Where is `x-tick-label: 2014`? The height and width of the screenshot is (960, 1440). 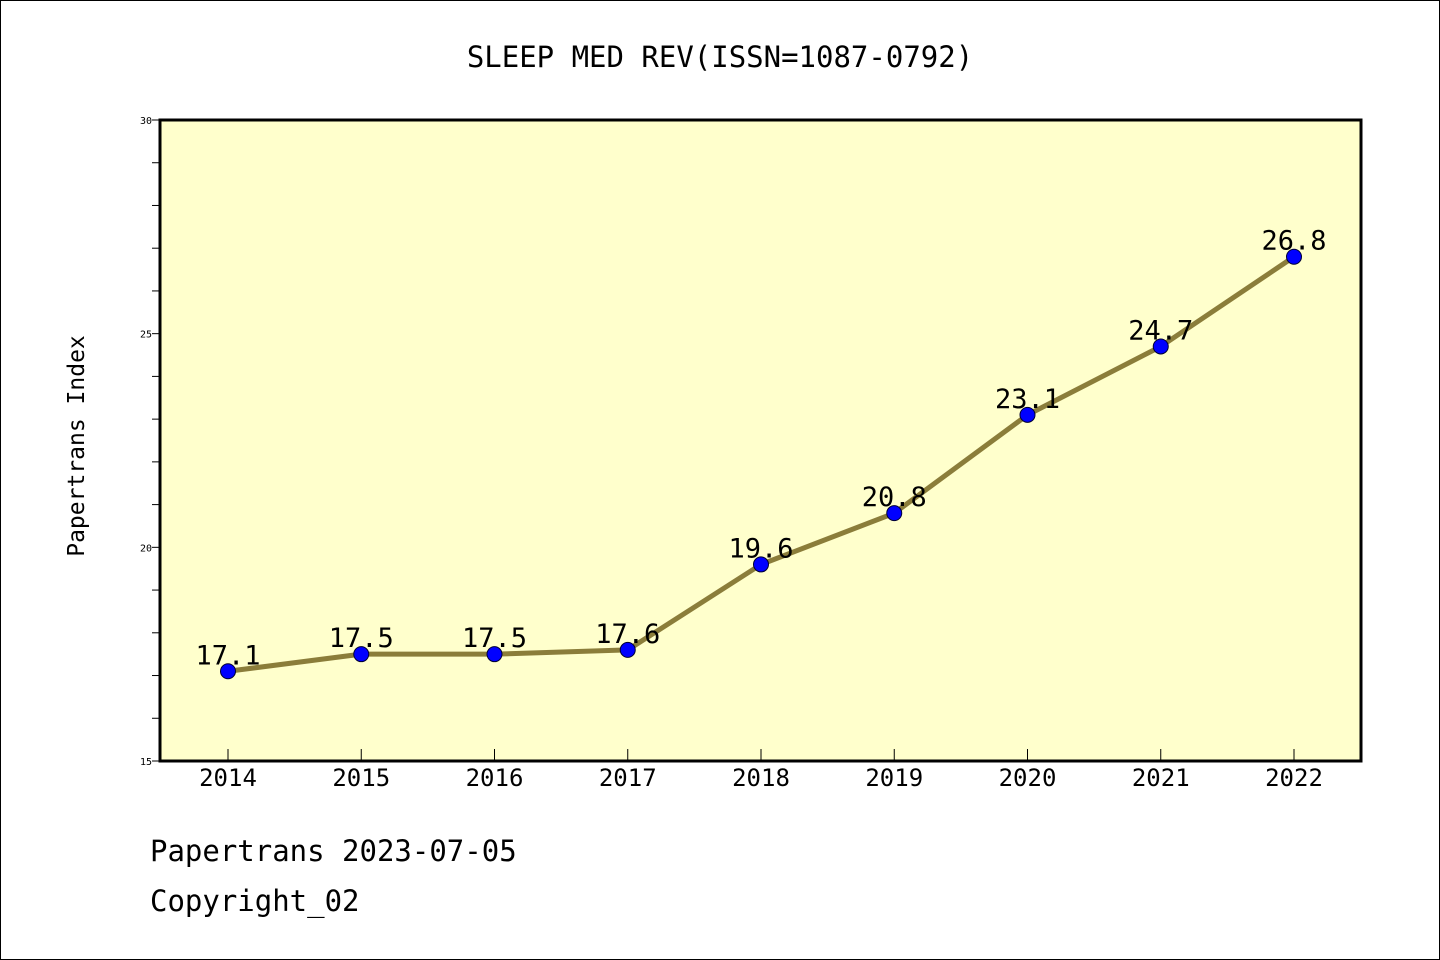 x-tick-label: 2014 is located at coordinates (228, 778).